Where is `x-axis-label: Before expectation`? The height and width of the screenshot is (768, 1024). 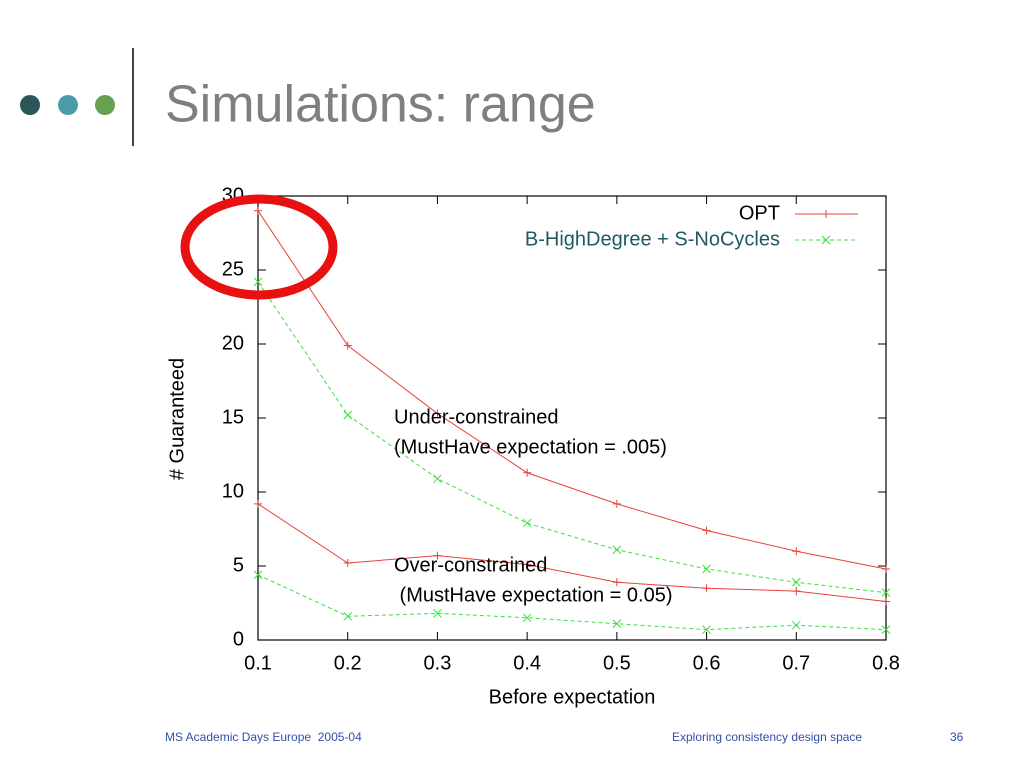 x-axis-label: Before expectation is located at coordinates (572, 697).